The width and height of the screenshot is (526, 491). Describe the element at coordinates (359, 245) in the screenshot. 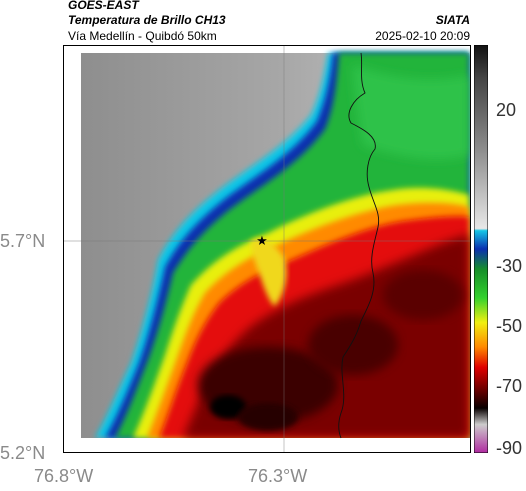

I see `department-border` at that location.